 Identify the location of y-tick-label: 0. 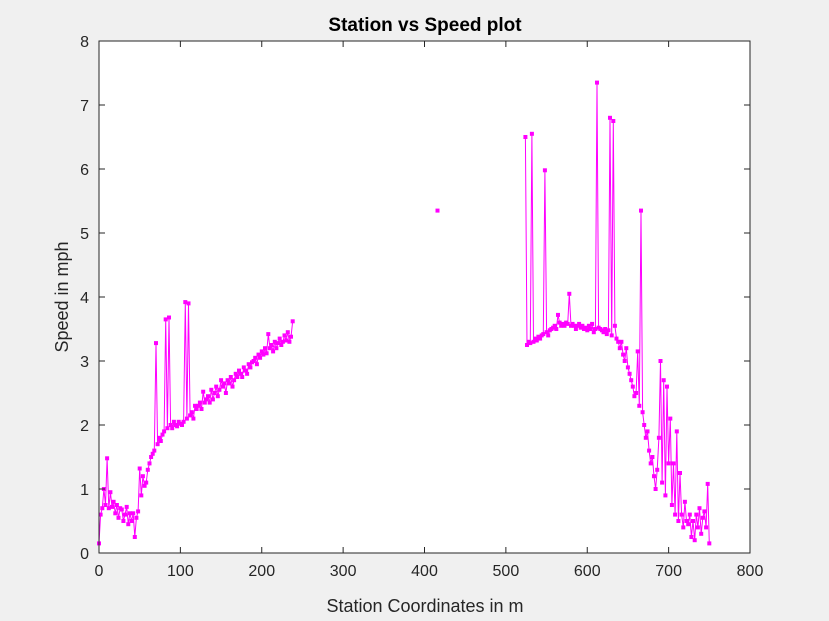
(84, 554).